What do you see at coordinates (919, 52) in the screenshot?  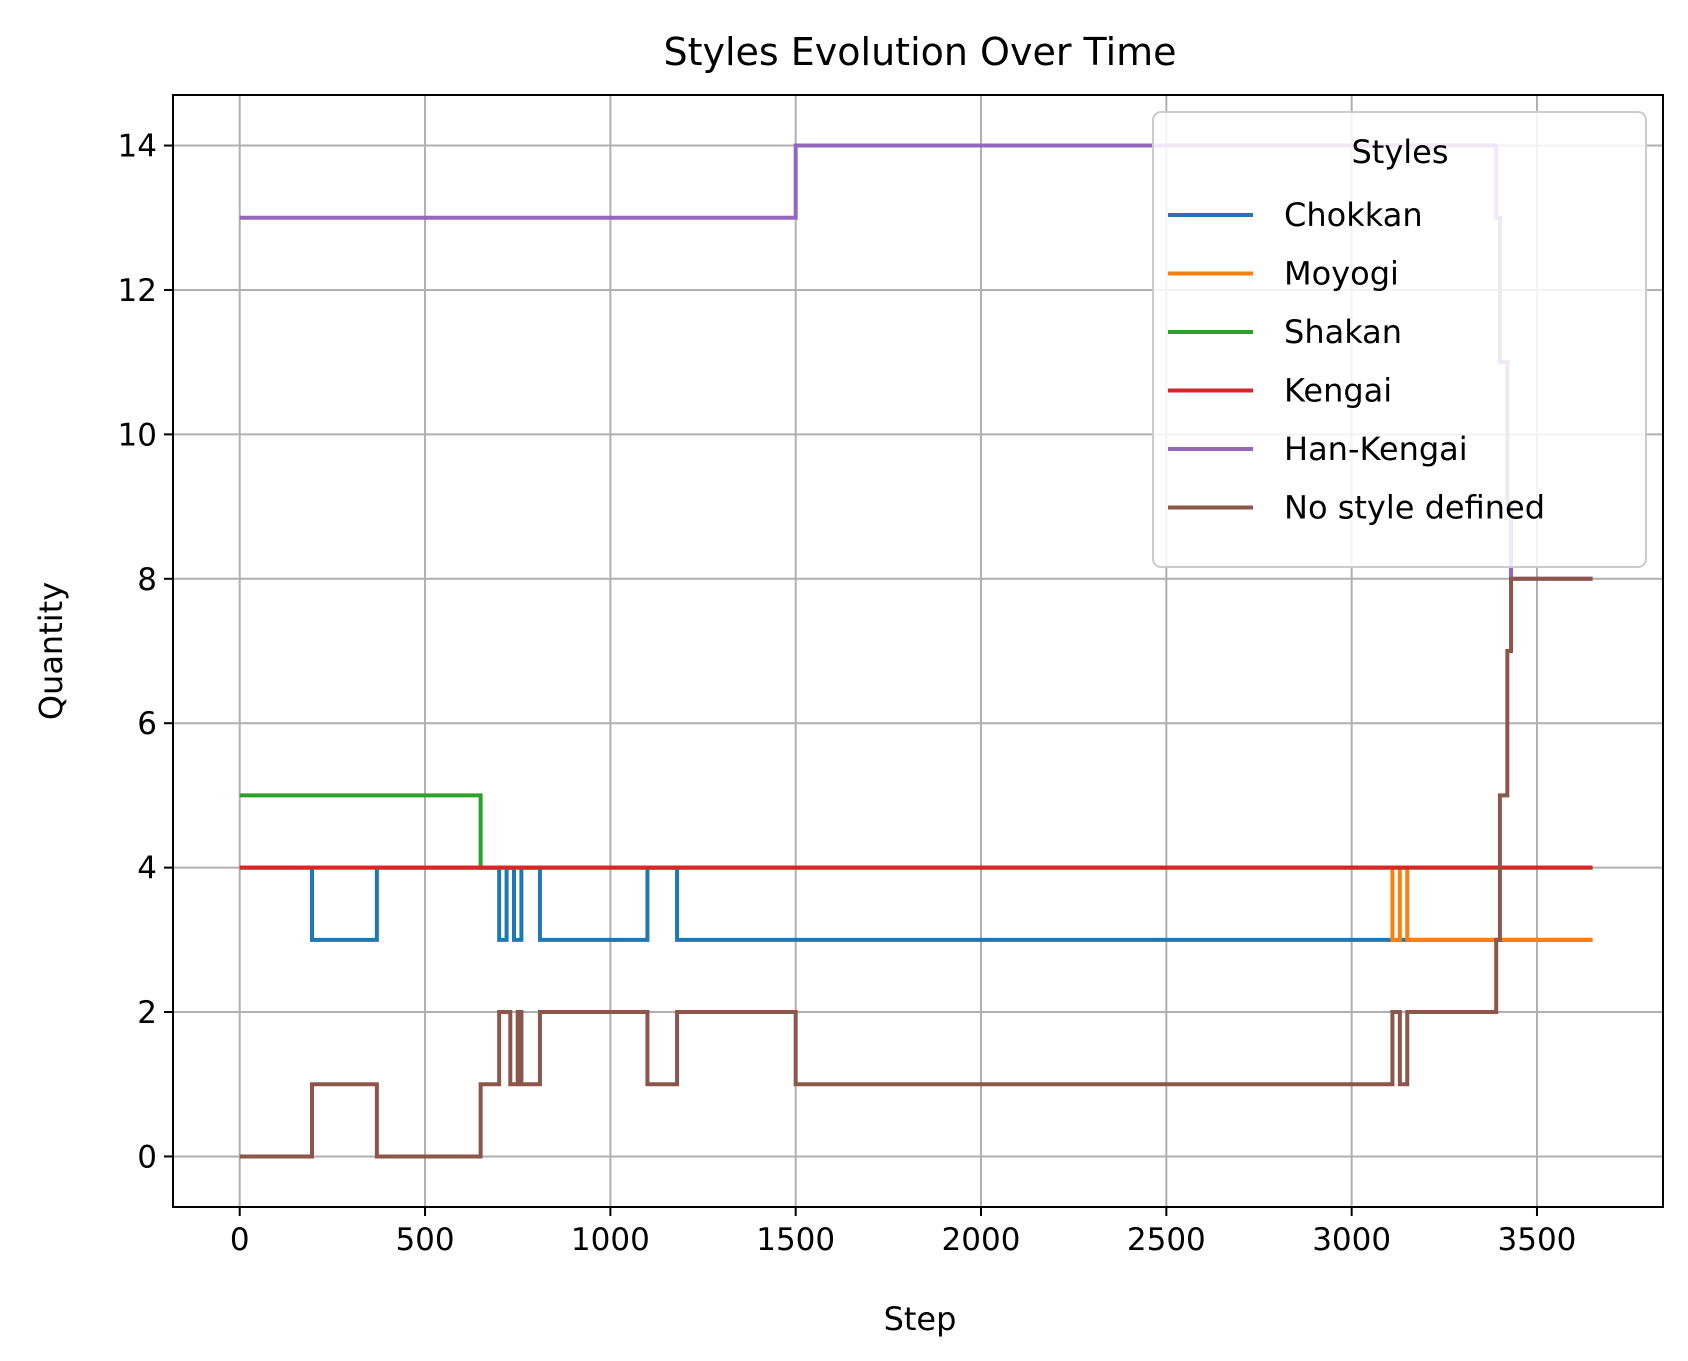 I see `chart-title: Styles Evolution Over Time` at bounding box center [919, 52].